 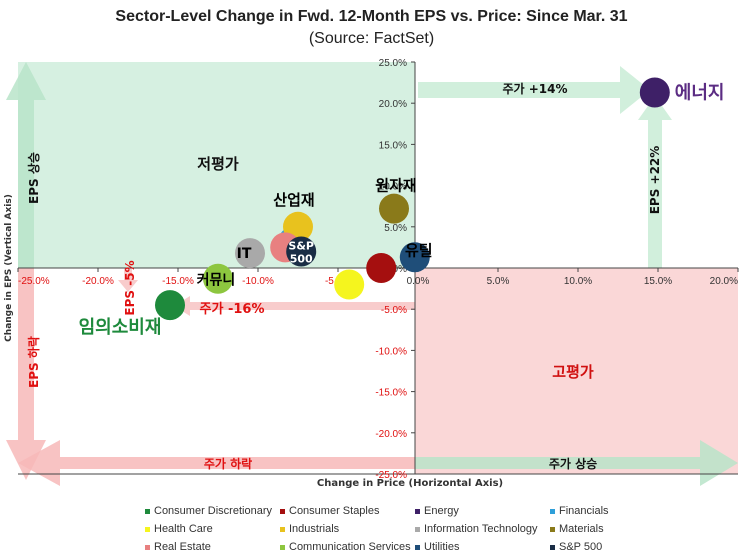 What do you see at coordinates (395, 228) in the screenshot?
I see `y-tick-label: 5.0%` at bounding box center [395, 228].